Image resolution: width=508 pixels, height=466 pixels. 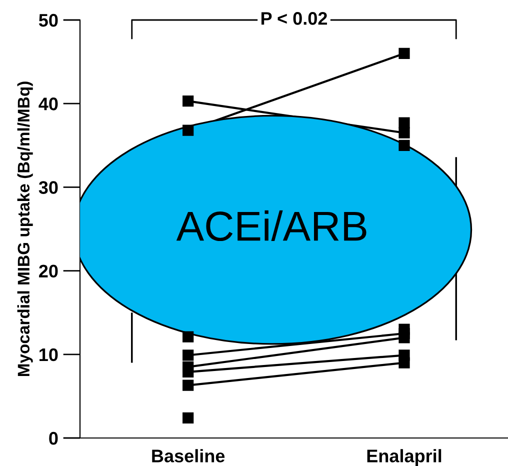 I want to click on y-axis-title: Myocardial MIBG uptake (Bq/ml/MBq), so click(x=25, y=229).